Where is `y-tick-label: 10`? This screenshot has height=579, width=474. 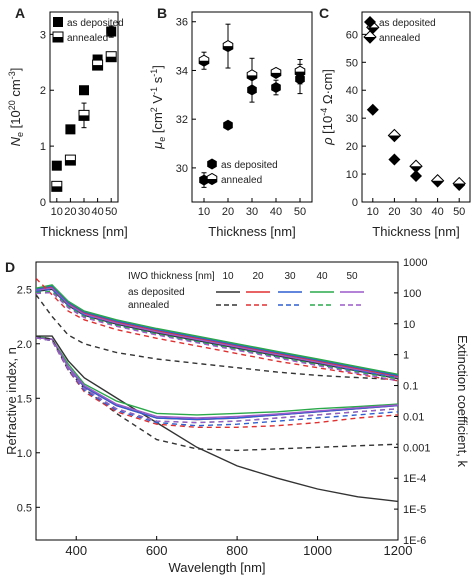 y-tick-label: 10 is located at coordinates (352, 175).